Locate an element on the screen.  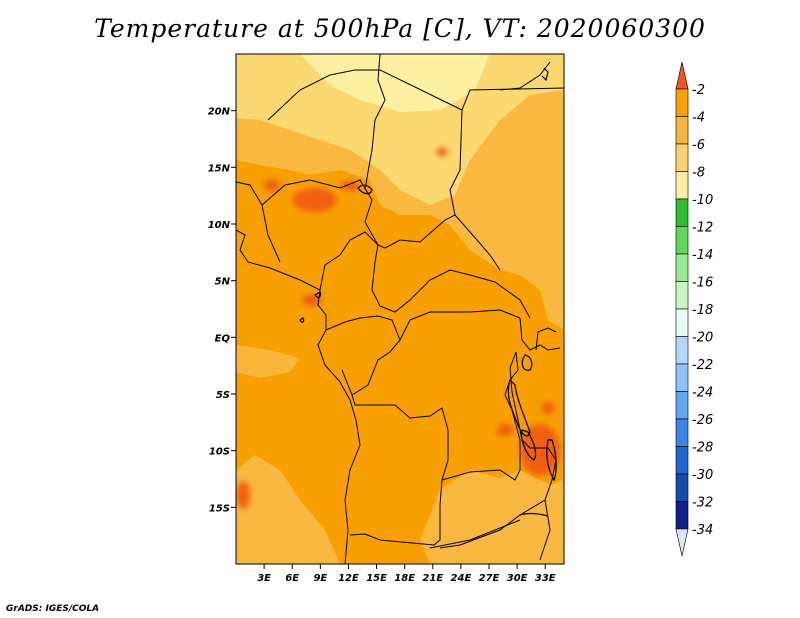
lat-tick-label: 5S is located at coordinates (223, 395).